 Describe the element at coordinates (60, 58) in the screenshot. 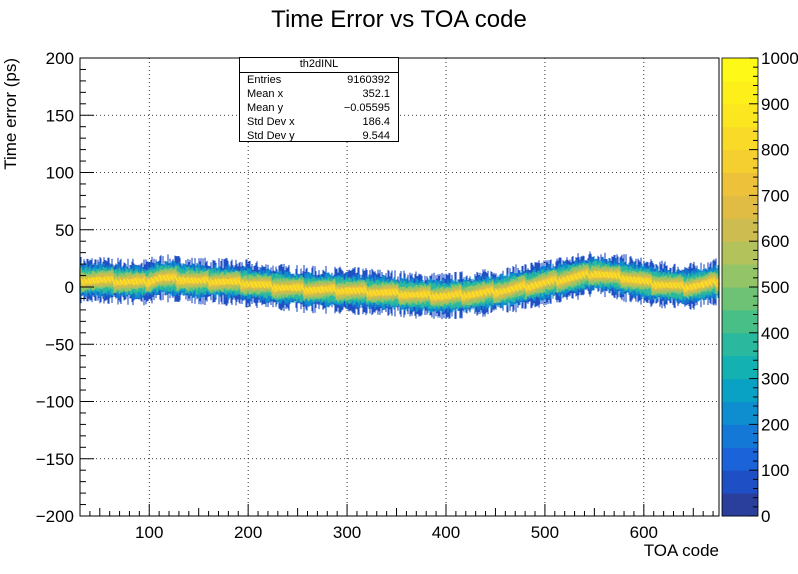

I see `y-tick-label: 200` at that location.